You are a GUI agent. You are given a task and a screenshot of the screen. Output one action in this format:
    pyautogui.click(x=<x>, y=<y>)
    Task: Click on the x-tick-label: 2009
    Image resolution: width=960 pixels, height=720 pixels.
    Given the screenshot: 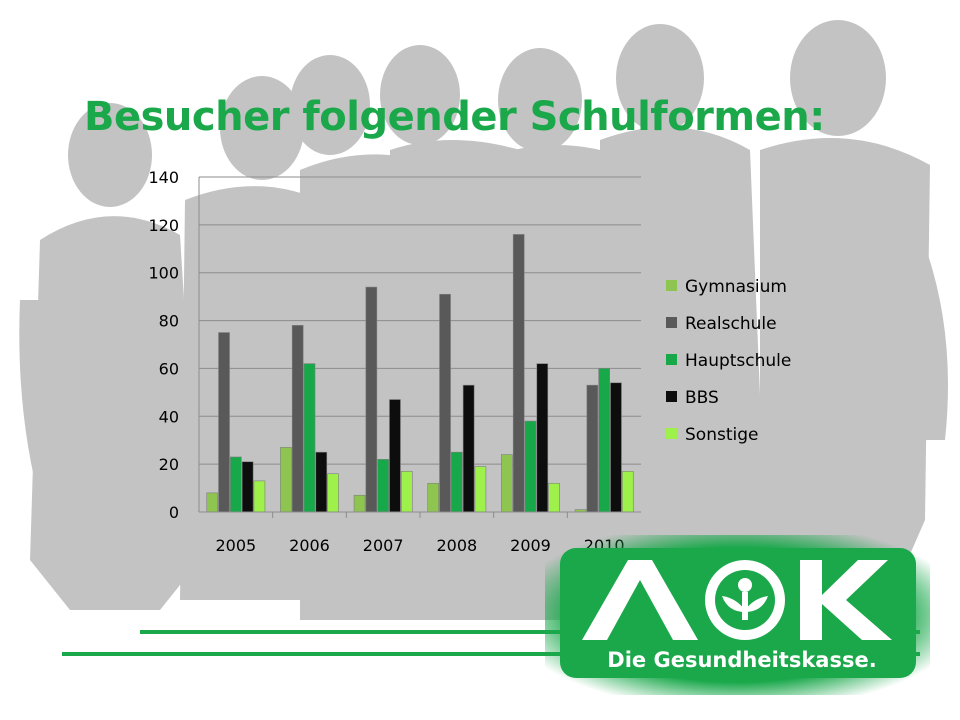 What is the action you would take?
    pyautogui.click(x=530, y=545)
    